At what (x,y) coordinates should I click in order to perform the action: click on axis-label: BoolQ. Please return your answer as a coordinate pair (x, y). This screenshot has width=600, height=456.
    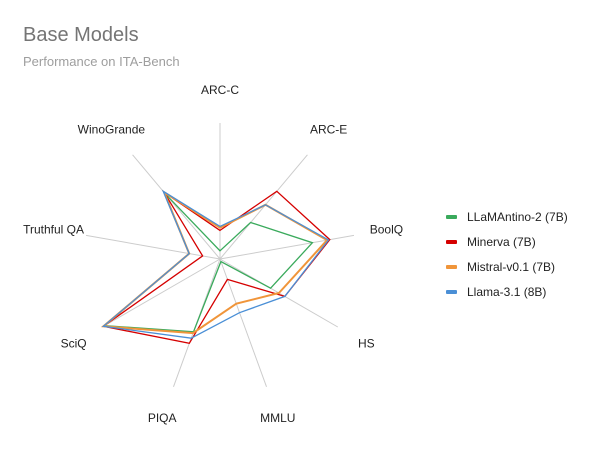
    Looking at the image, I should click on (386, 230).